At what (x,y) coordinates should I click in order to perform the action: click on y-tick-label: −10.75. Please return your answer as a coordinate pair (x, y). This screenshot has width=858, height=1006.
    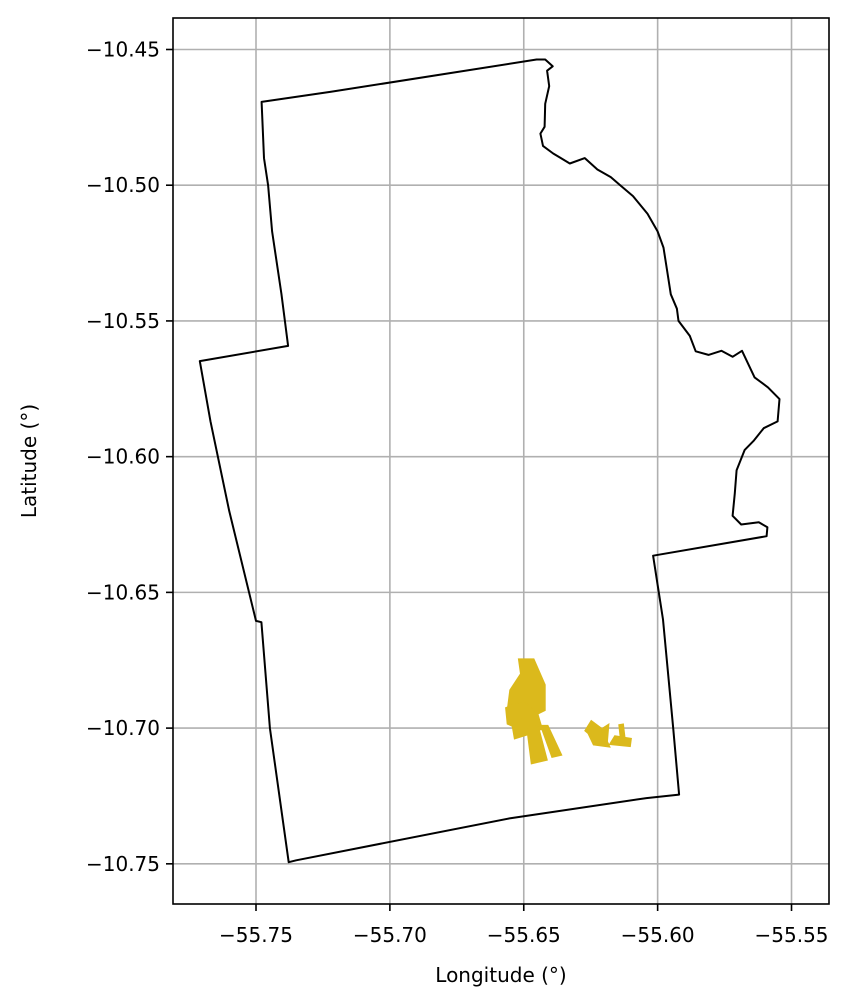
    Looking at the image, I should click on (123, 864).